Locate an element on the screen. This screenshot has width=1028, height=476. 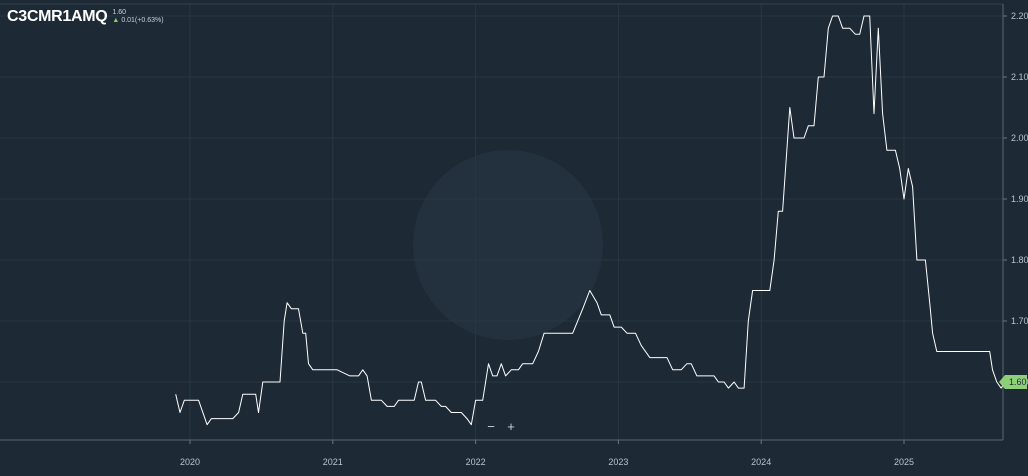
badge-shape is located at coordinates (1013, 382).